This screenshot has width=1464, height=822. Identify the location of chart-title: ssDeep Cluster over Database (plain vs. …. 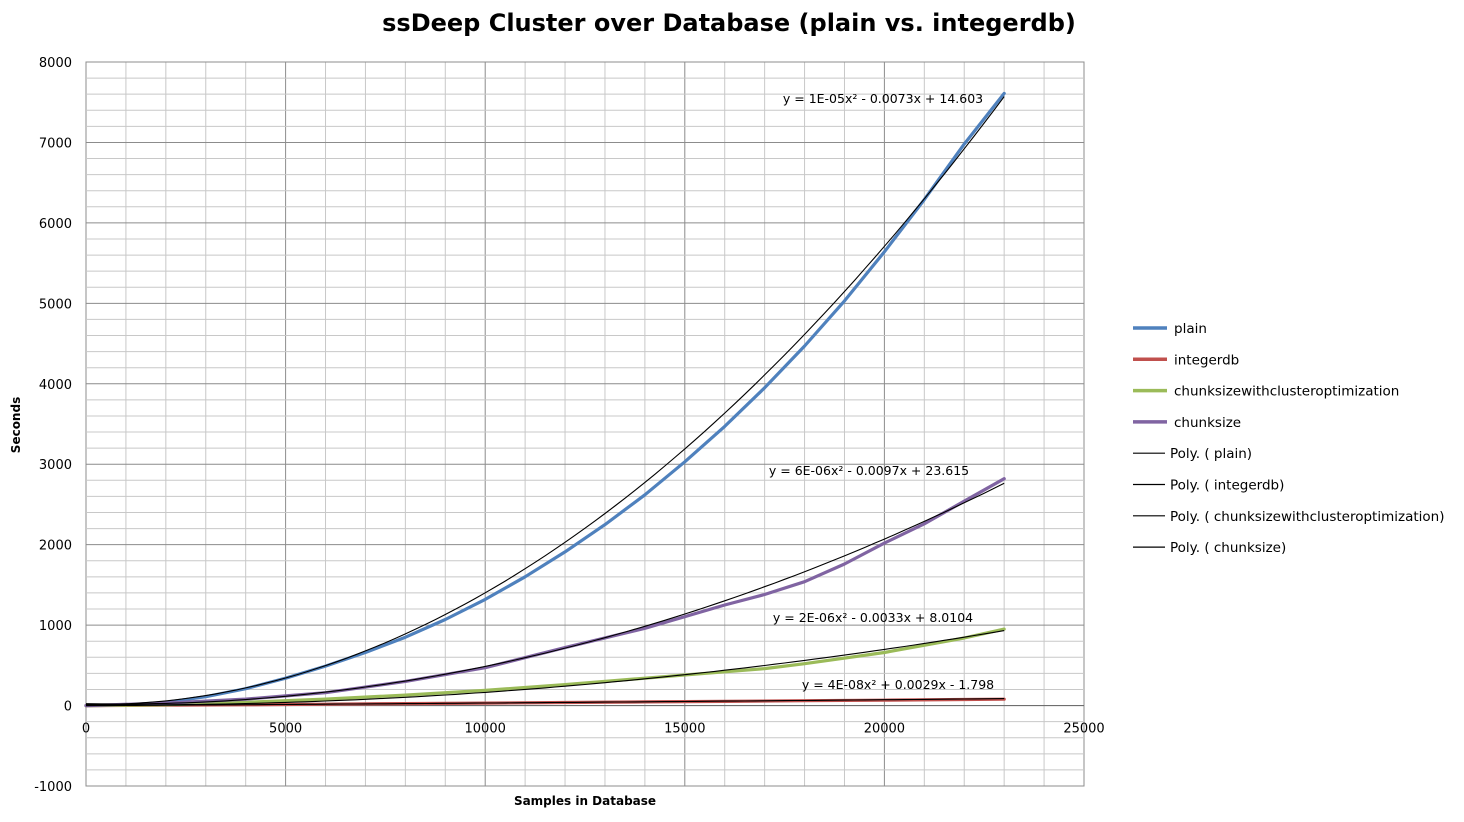
(729, 23).